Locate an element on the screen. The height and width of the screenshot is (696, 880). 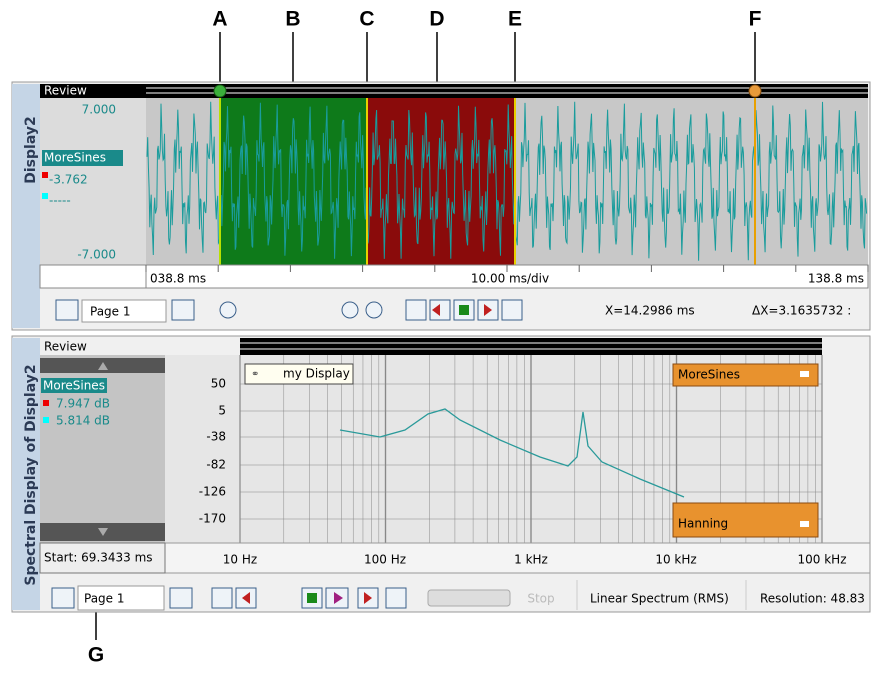
legend is located at coordinates (93, 181).